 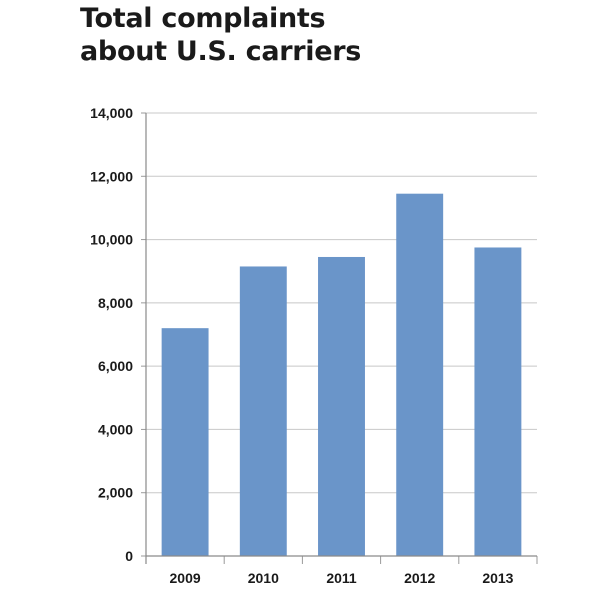 What do you see at coordinates (341, 406) in the screenshot?
I see `bar-2011` at bounding box center [341, 406].